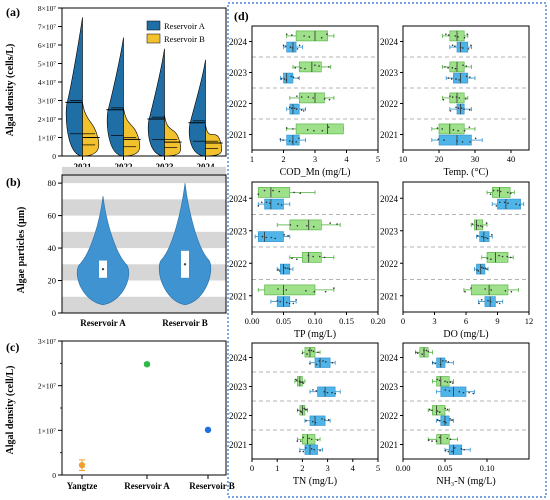 This screenshot has width=550, height=500. What do you see at coordinates (82, 486) in the screenshot?
I see `panel-c-xtick-label: Yangtze` at bounding box center [82, 486].